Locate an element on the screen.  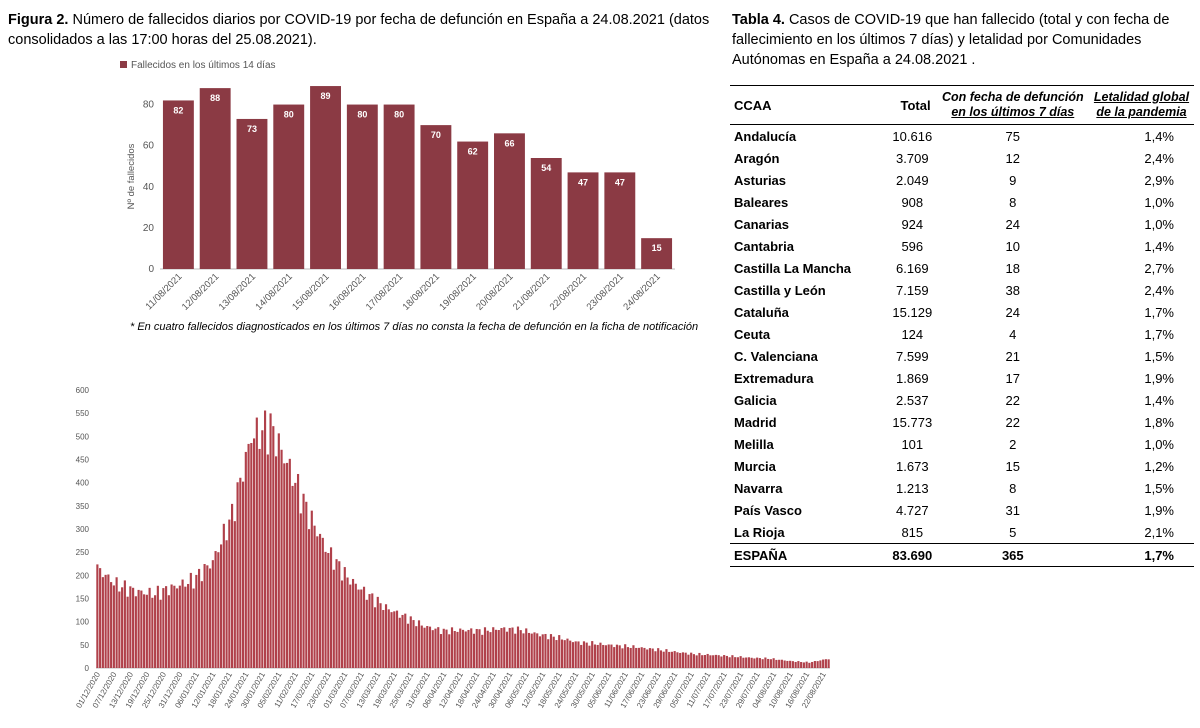
bar-value-label: 62 is located at coordinates (473, 152).